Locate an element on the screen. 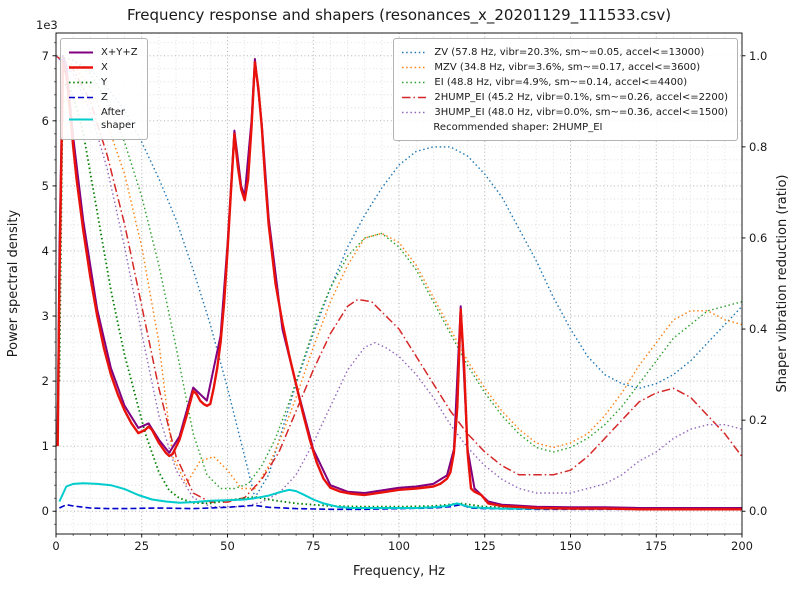 The image size is (800, 600). legend-item-y: Y is located at coordinates (103, 83).